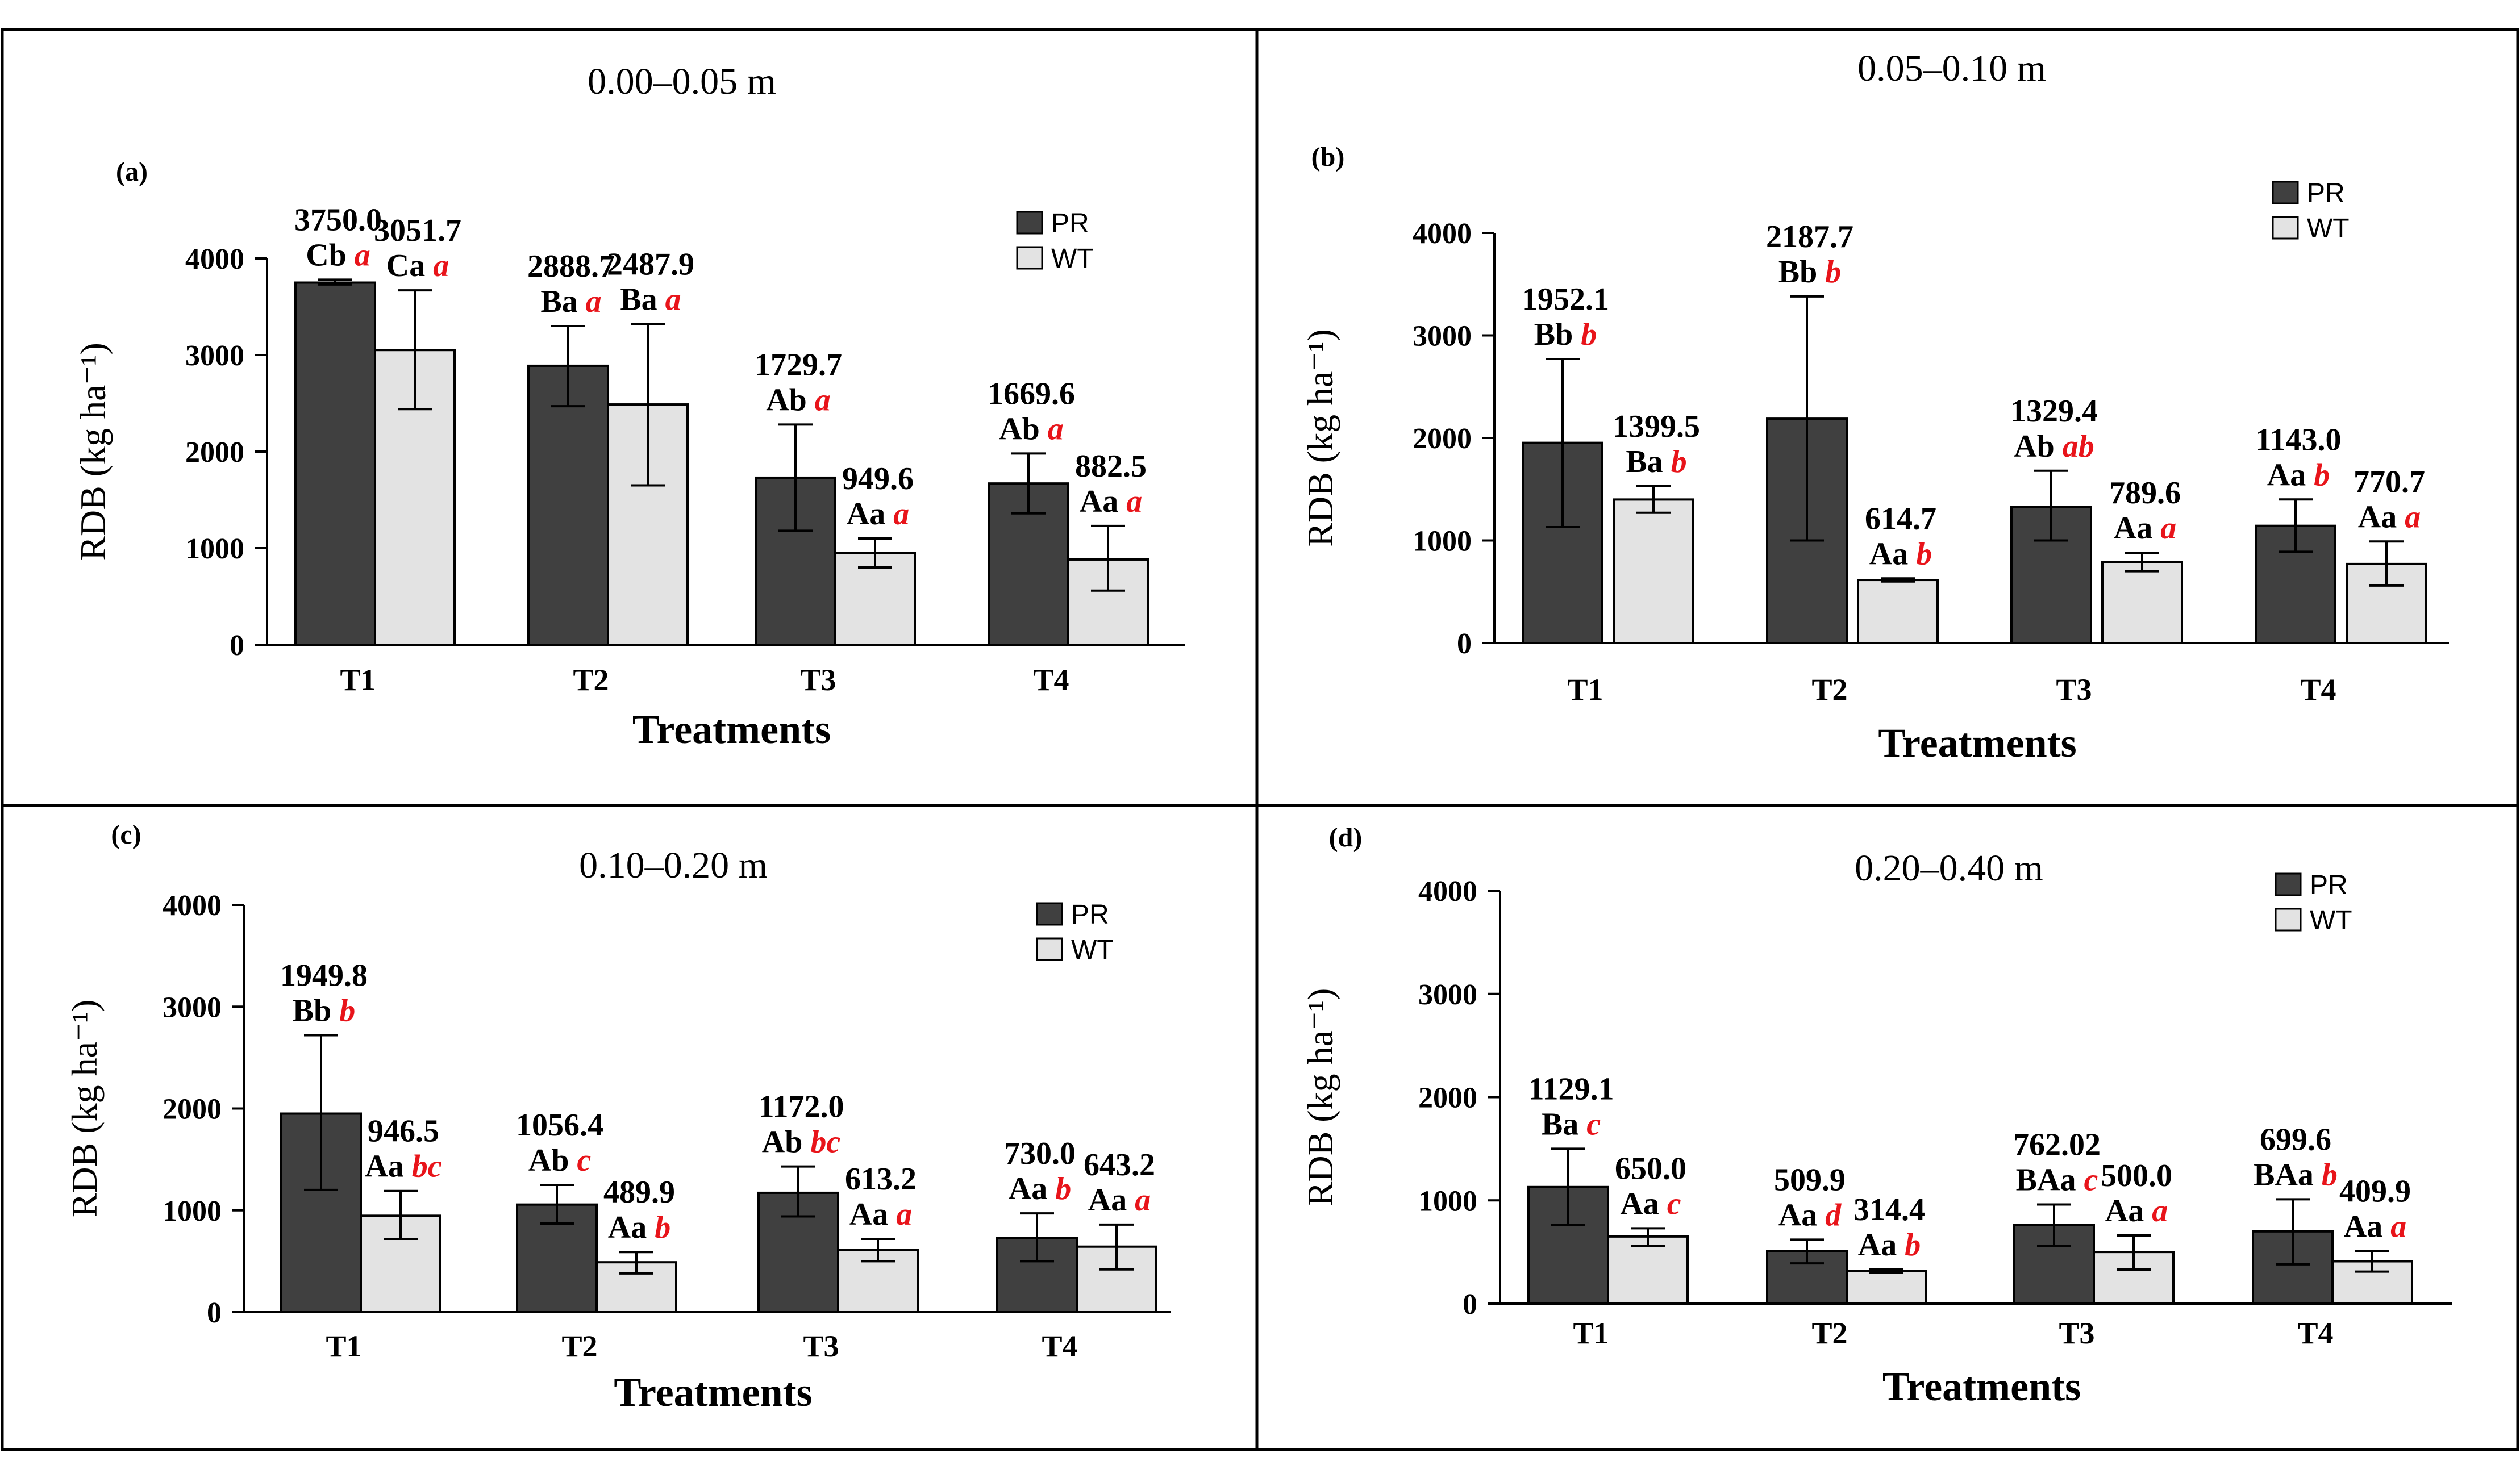 This screenshot has width=2520, height=1478. Describe the element at coordinates (2295, 1139) in the screenshot. I see `data-value-label: 699.6` at that location.